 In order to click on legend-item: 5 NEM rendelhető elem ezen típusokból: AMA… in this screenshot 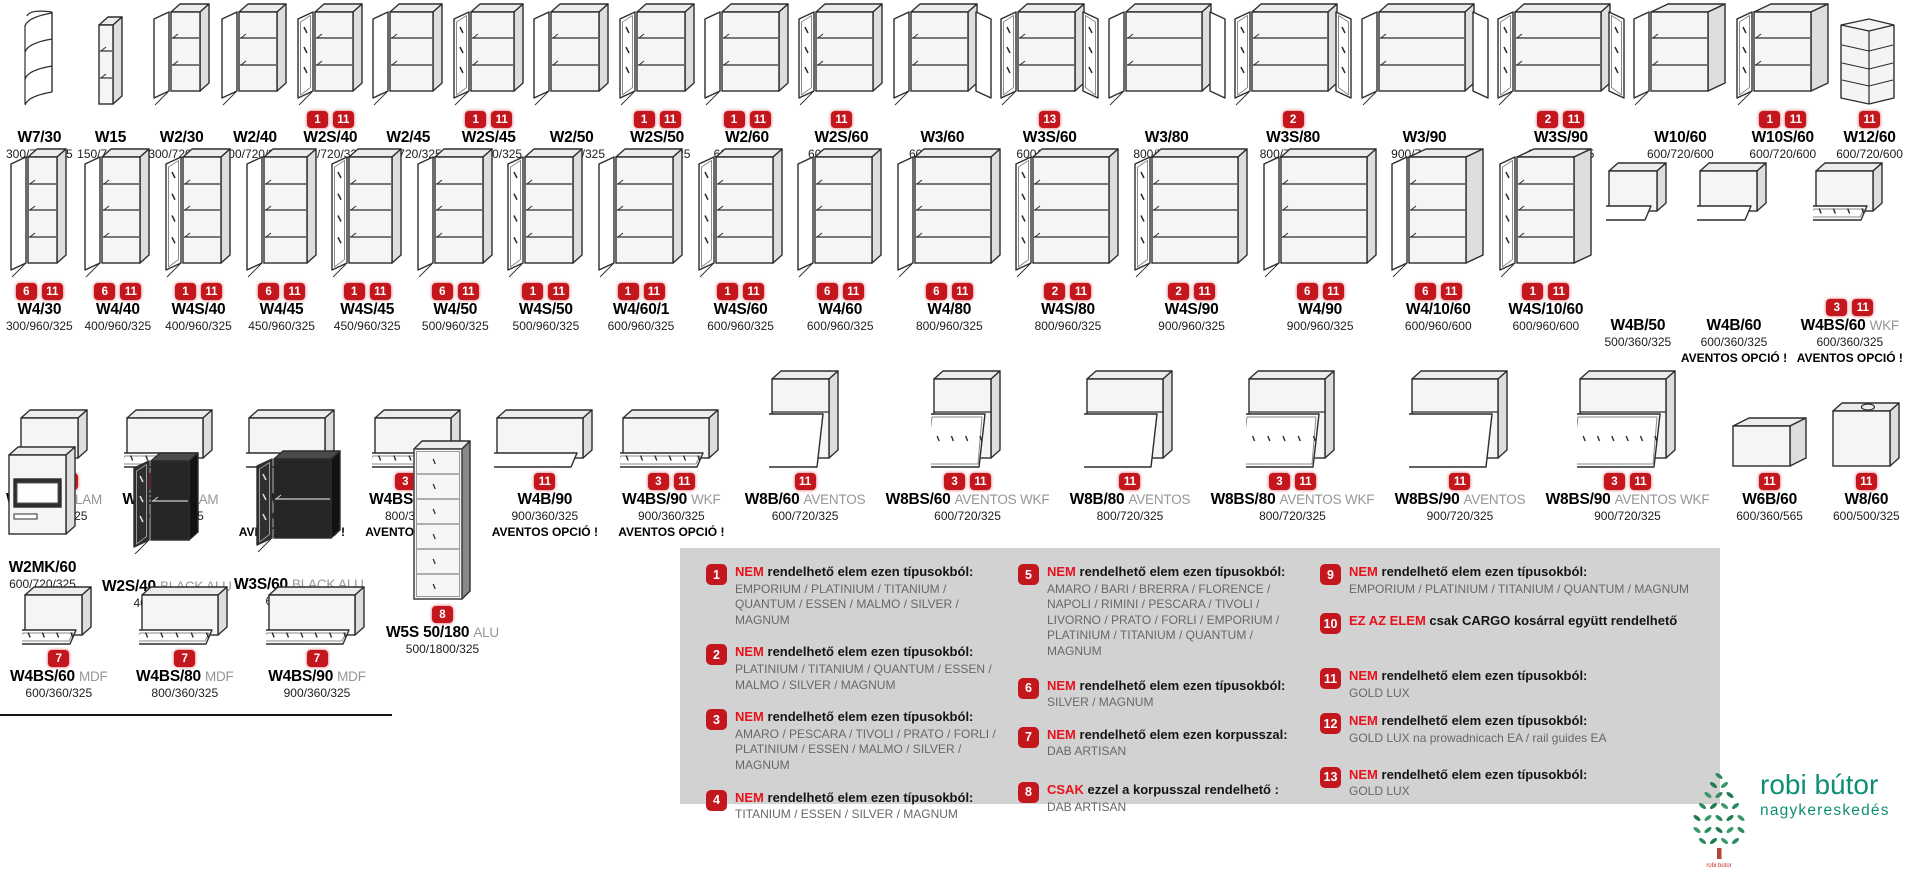, I will do `click(1159, 612)`.